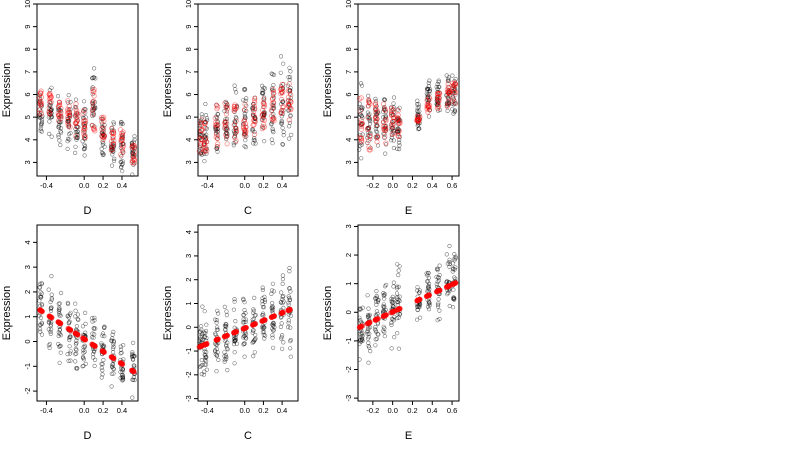 The width and height of the screenshot is (800, 450). What do you see at coordinates (207, 185) in the screenshot?
I see `x-tick-label: -0.4` at bounding box center [207, 185].